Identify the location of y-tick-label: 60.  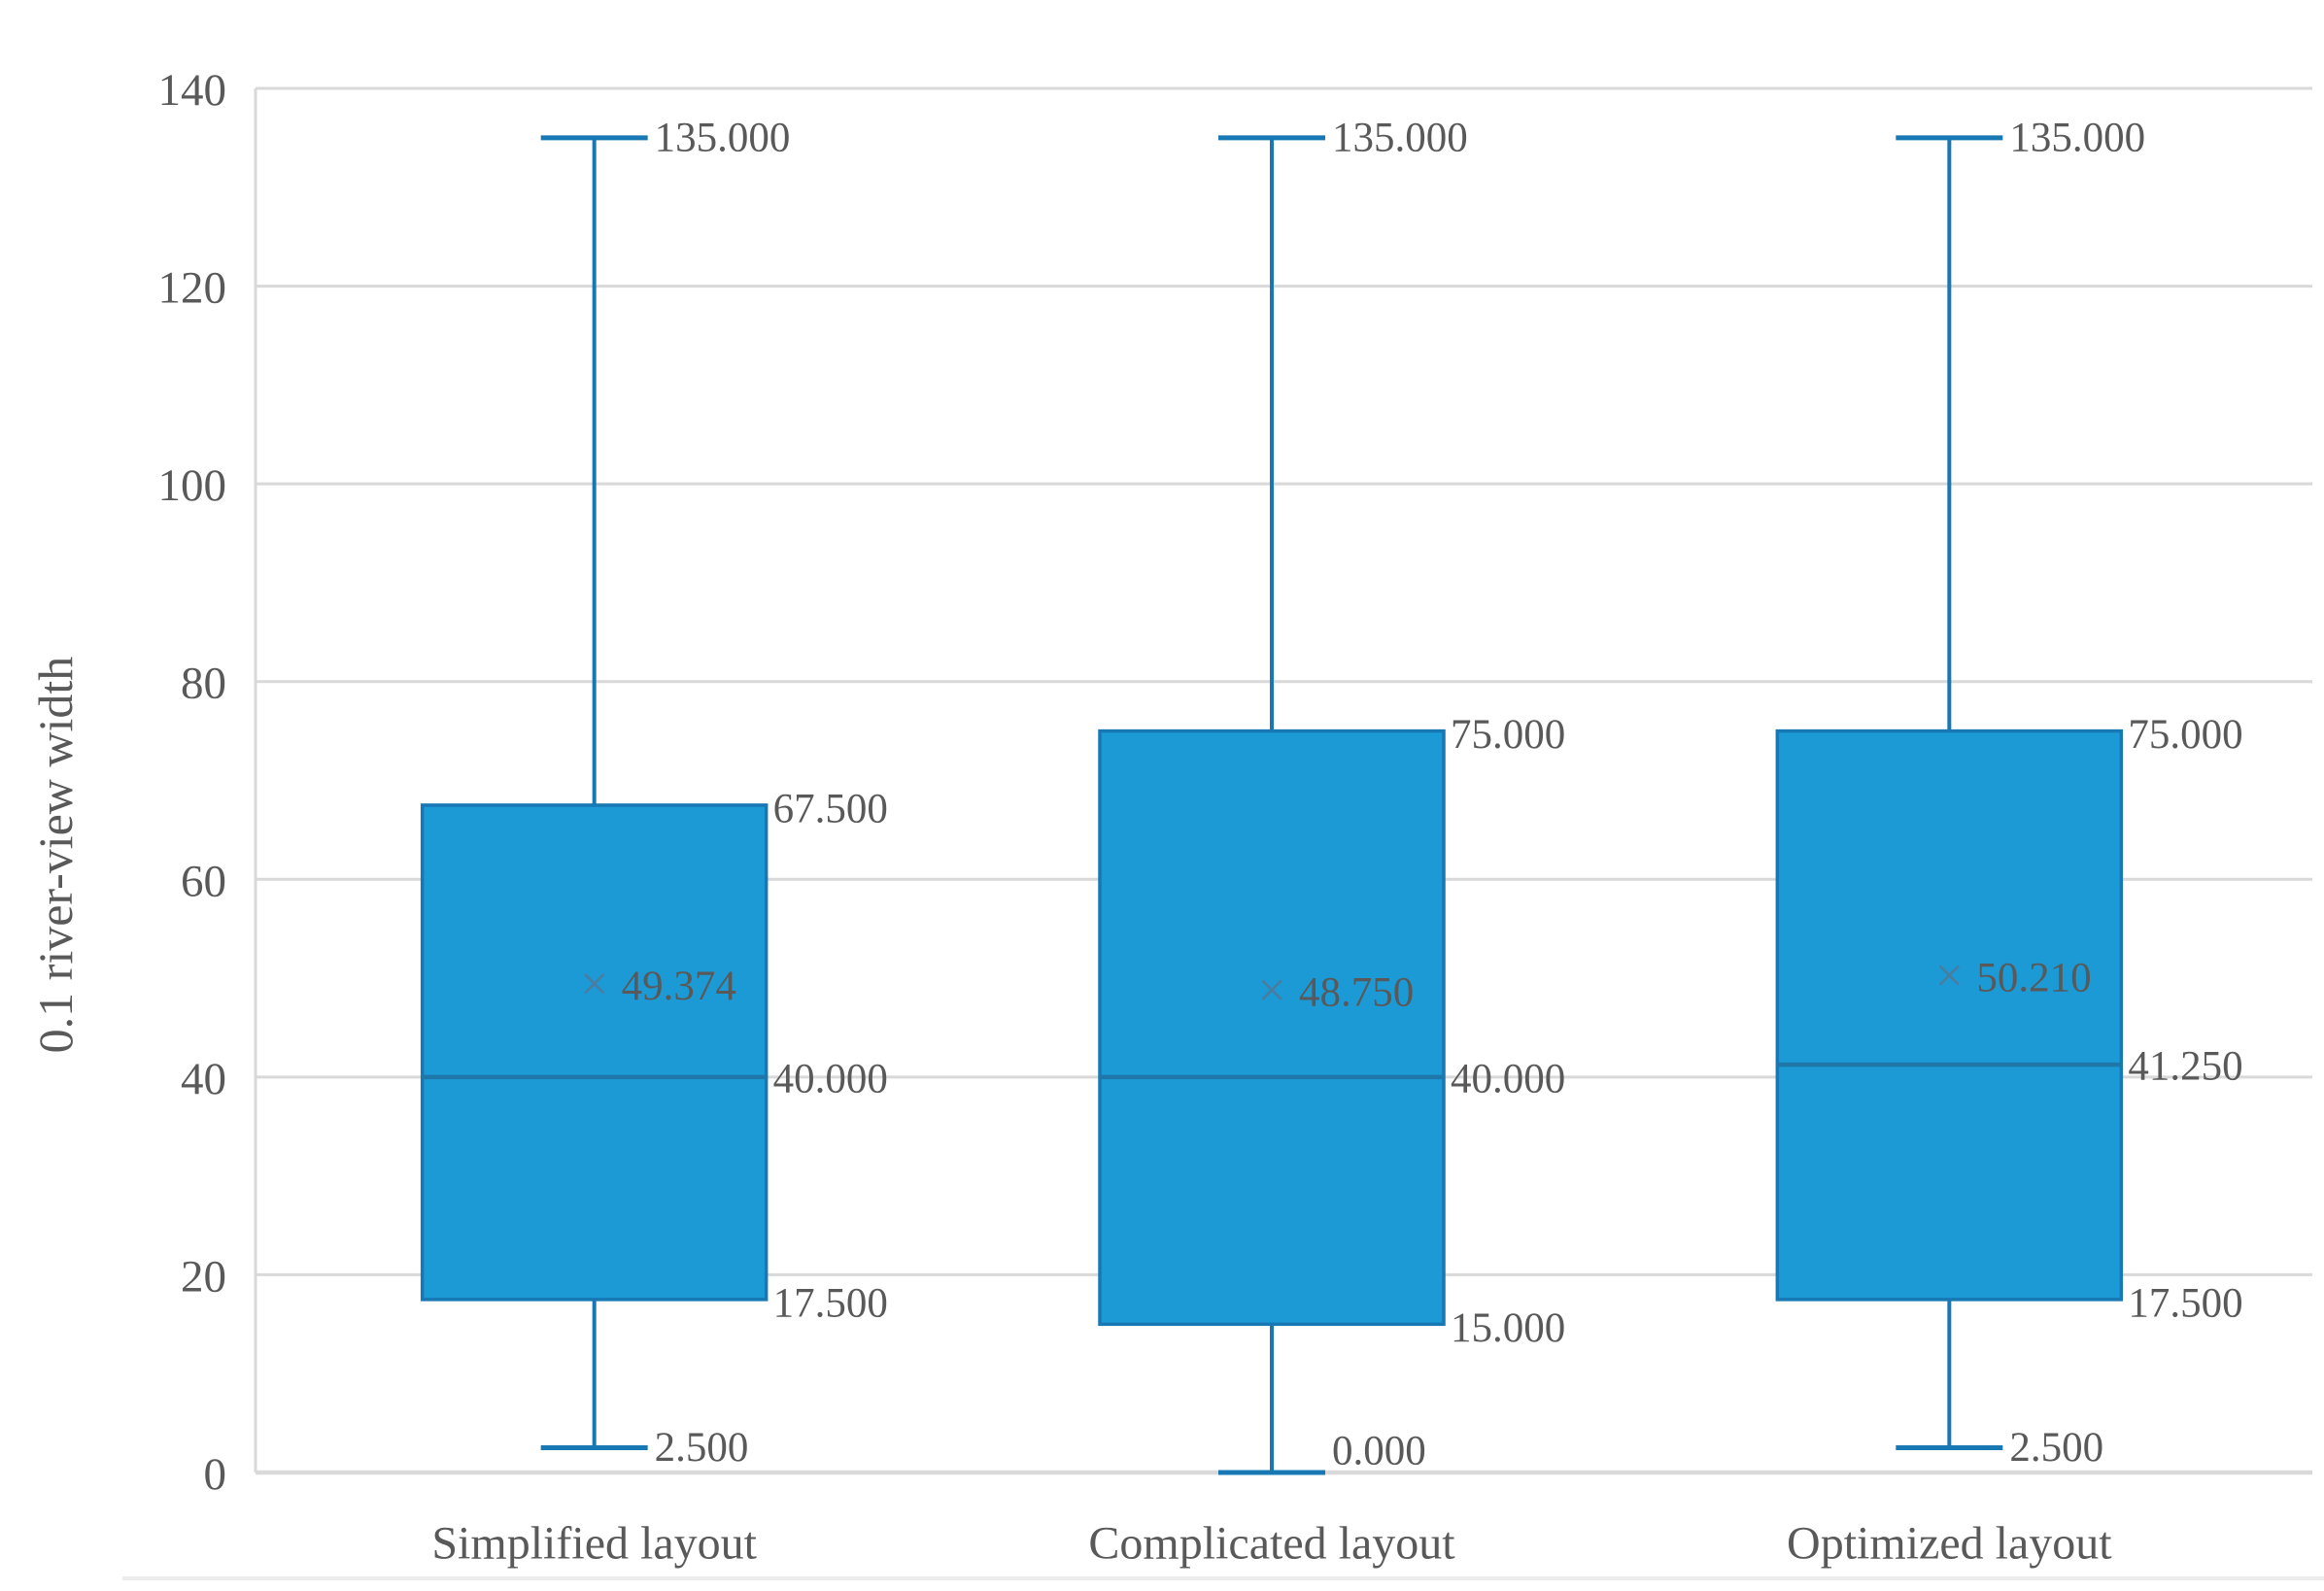
(204, 881).